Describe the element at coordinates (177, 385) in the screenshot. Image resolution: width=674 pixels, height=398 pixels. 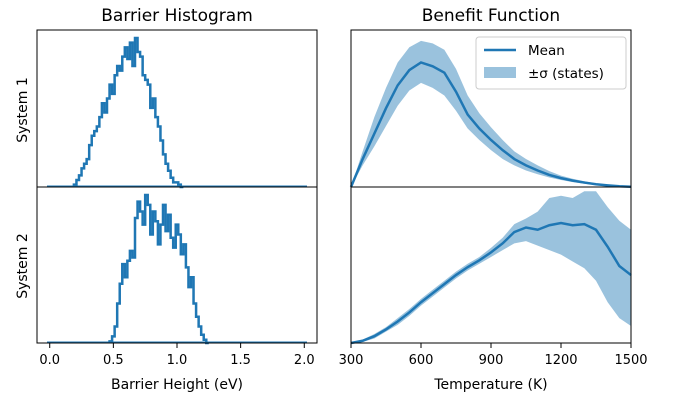
I see `left-x-axis-label: Barrier Height (eV)` at that location.